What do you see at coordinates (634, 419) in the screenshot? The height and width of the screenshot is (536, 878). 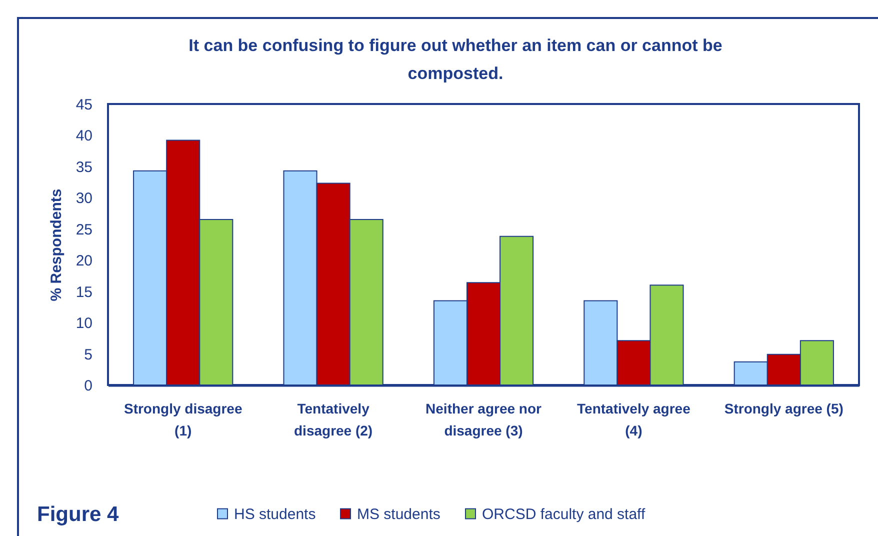 I see `x-tick-label: Tentatively agree (4)` at bounding box center [634, 419].